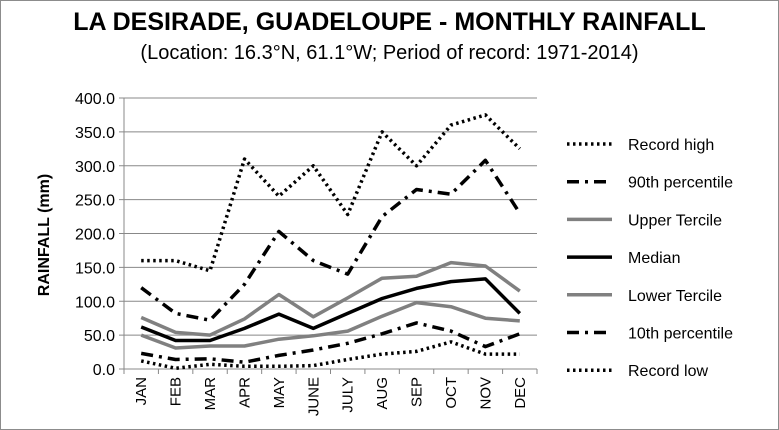  Describe the element at coordinates (210, 394) in the screenshot. I see `x-tick-label: MAR` at that location.